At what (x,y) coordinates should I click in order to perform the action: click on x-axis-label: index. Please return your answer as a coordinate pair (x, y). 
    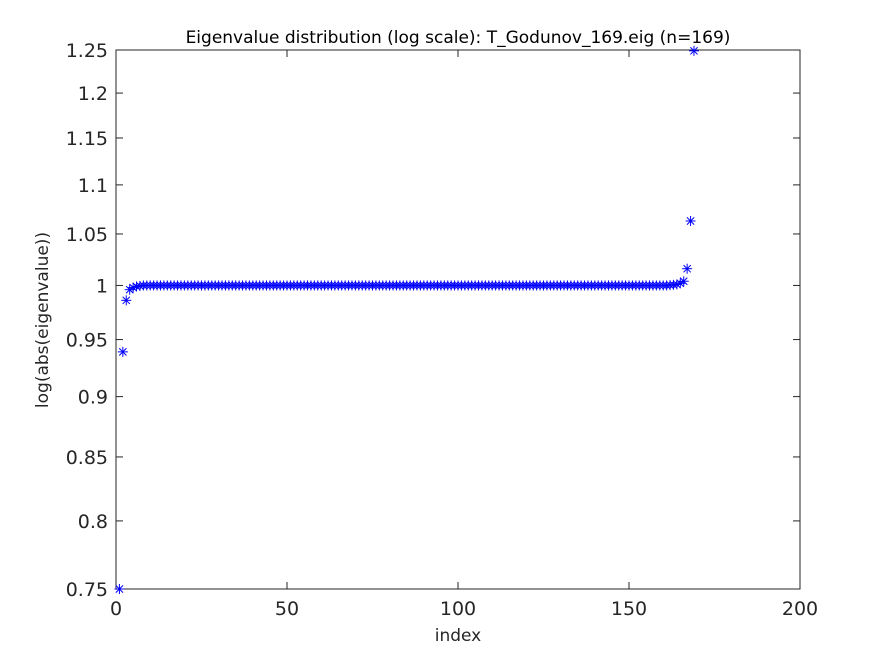
    Looking at the image, I should click on (458, 636).